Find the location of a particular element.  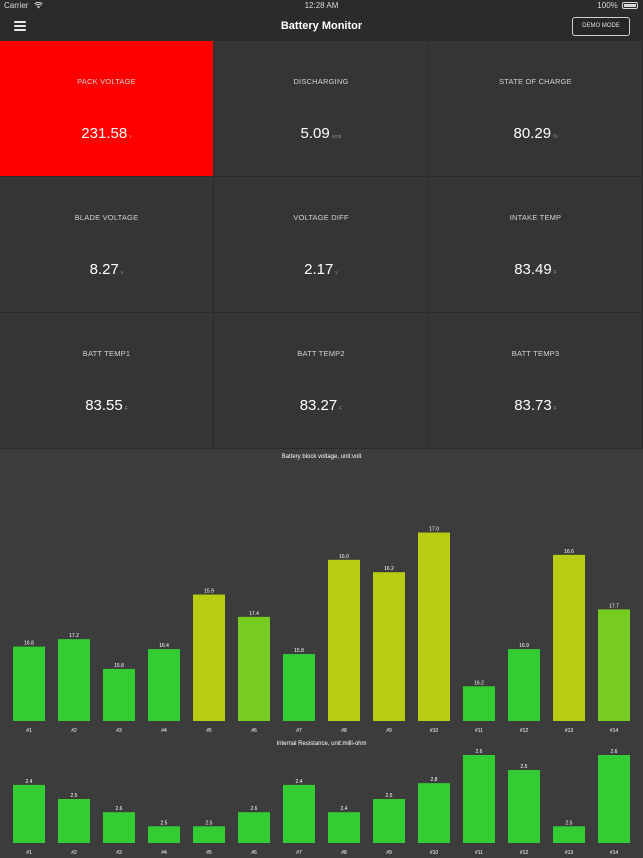

resistance-category-label: #11 is located at coordinates (479, 853).